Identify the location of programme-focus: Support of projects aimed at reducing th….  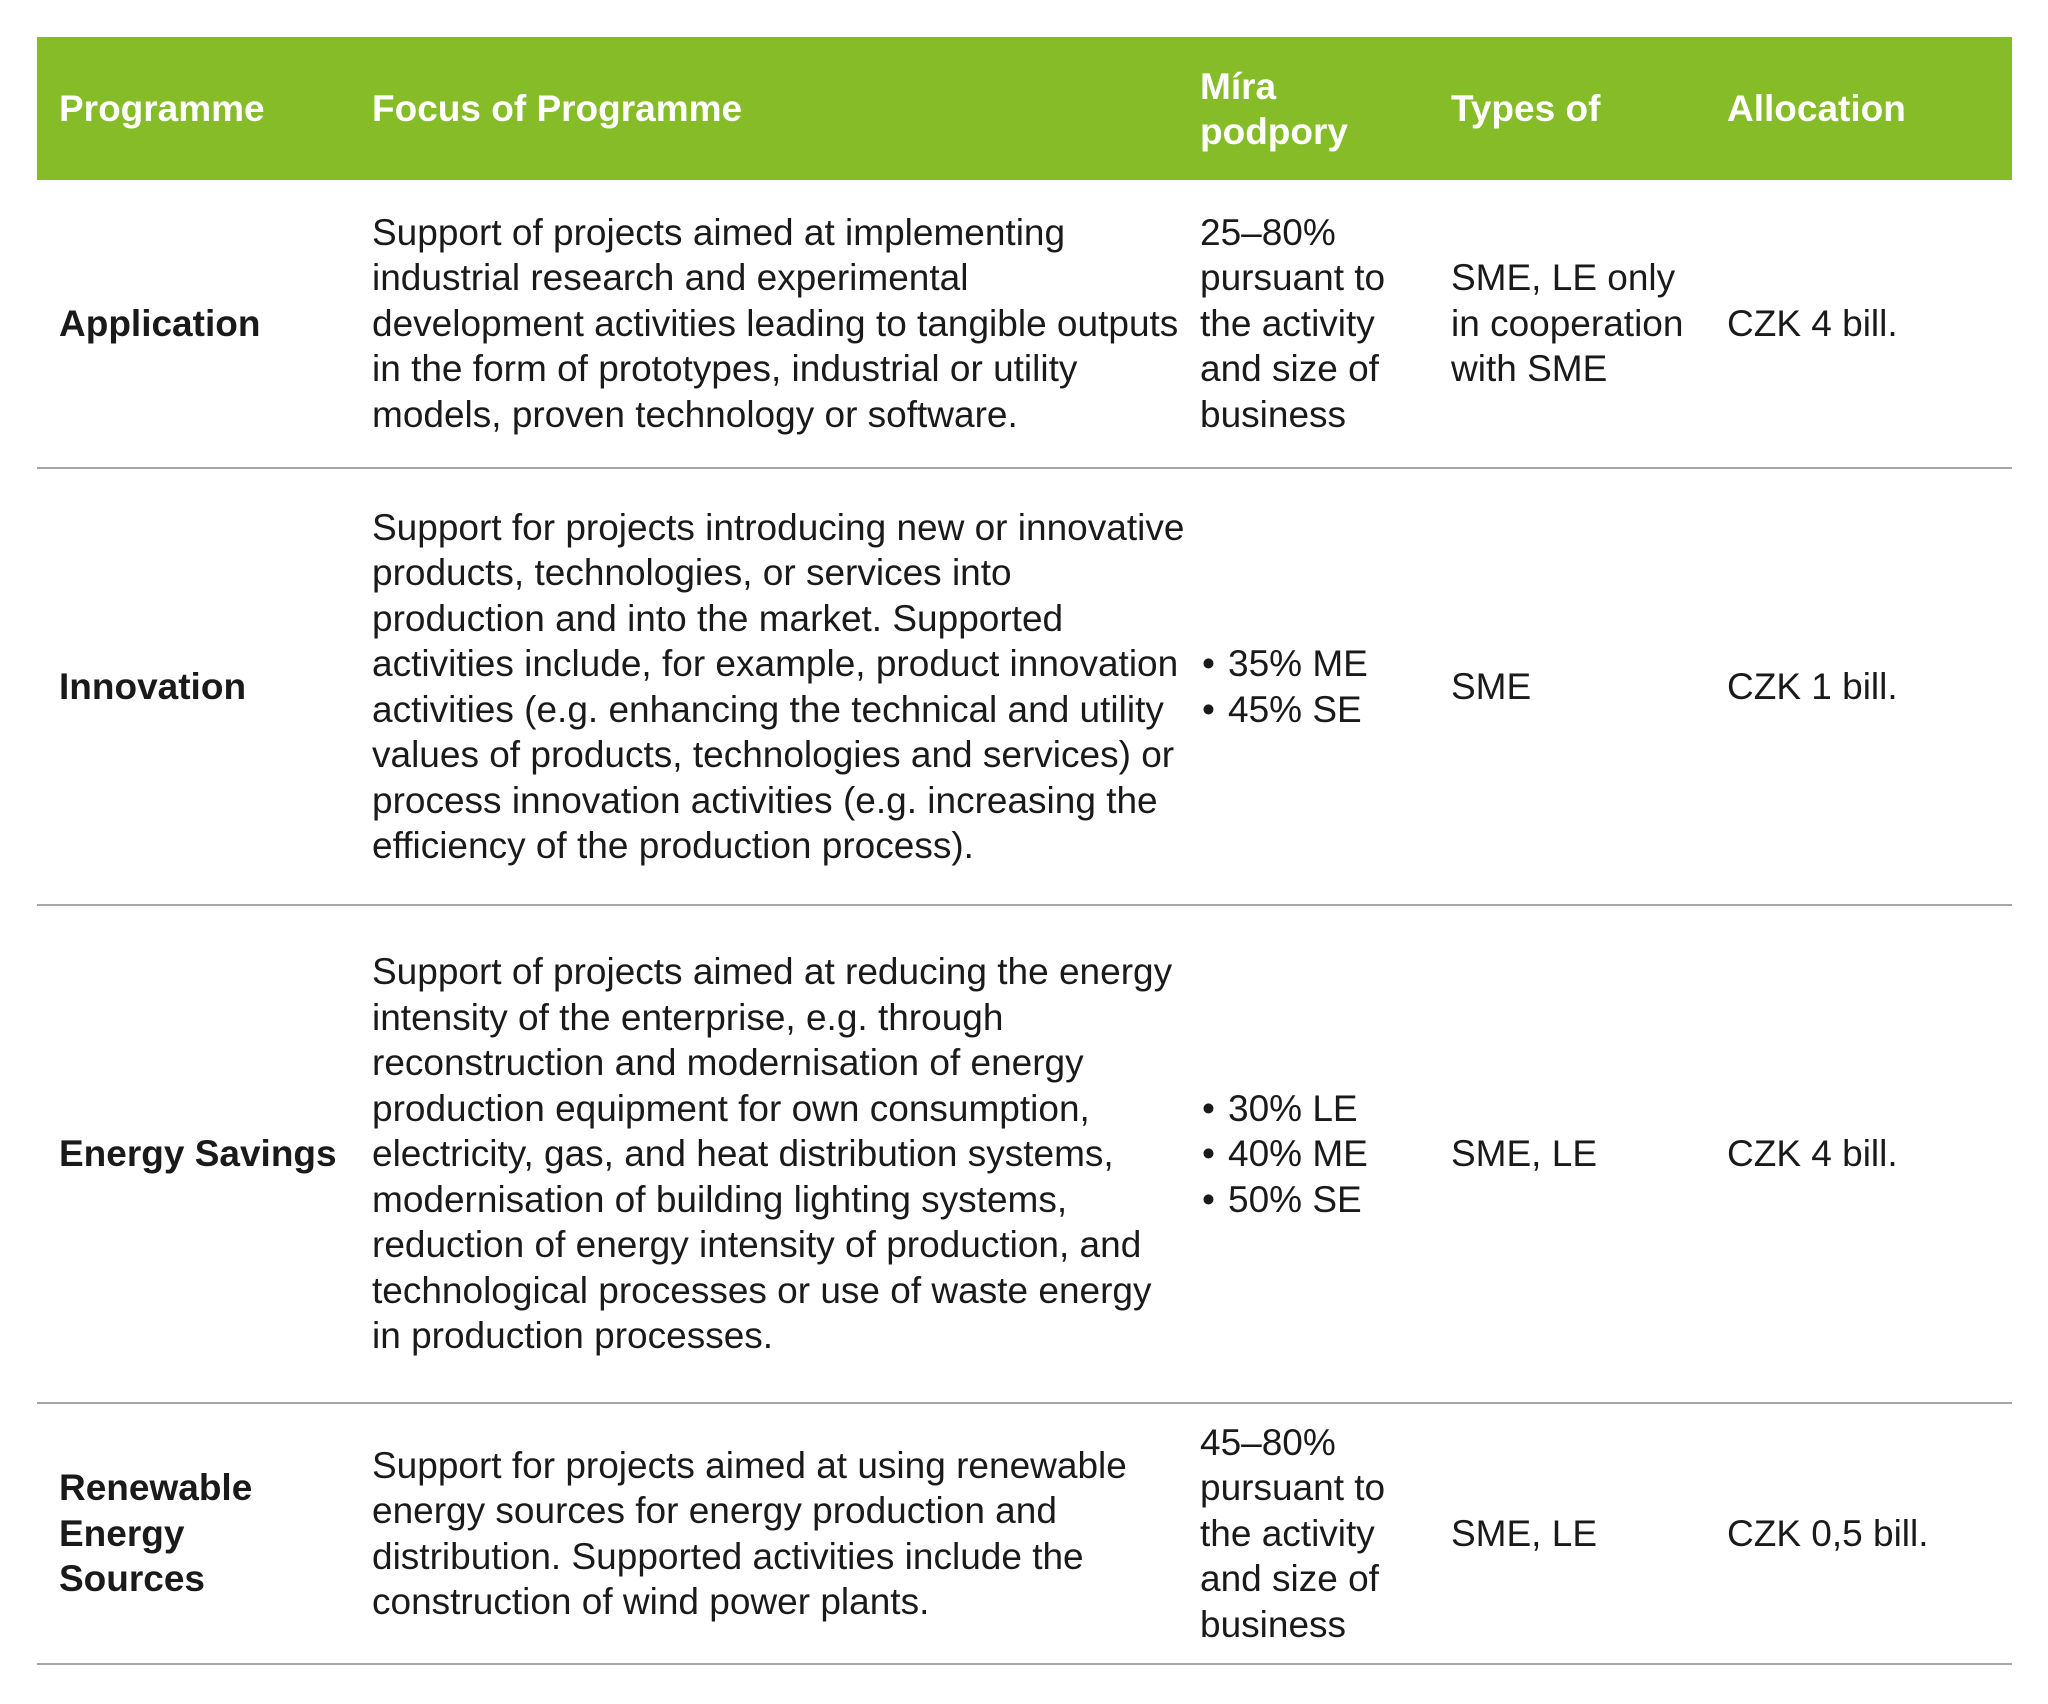
(772, 1154).